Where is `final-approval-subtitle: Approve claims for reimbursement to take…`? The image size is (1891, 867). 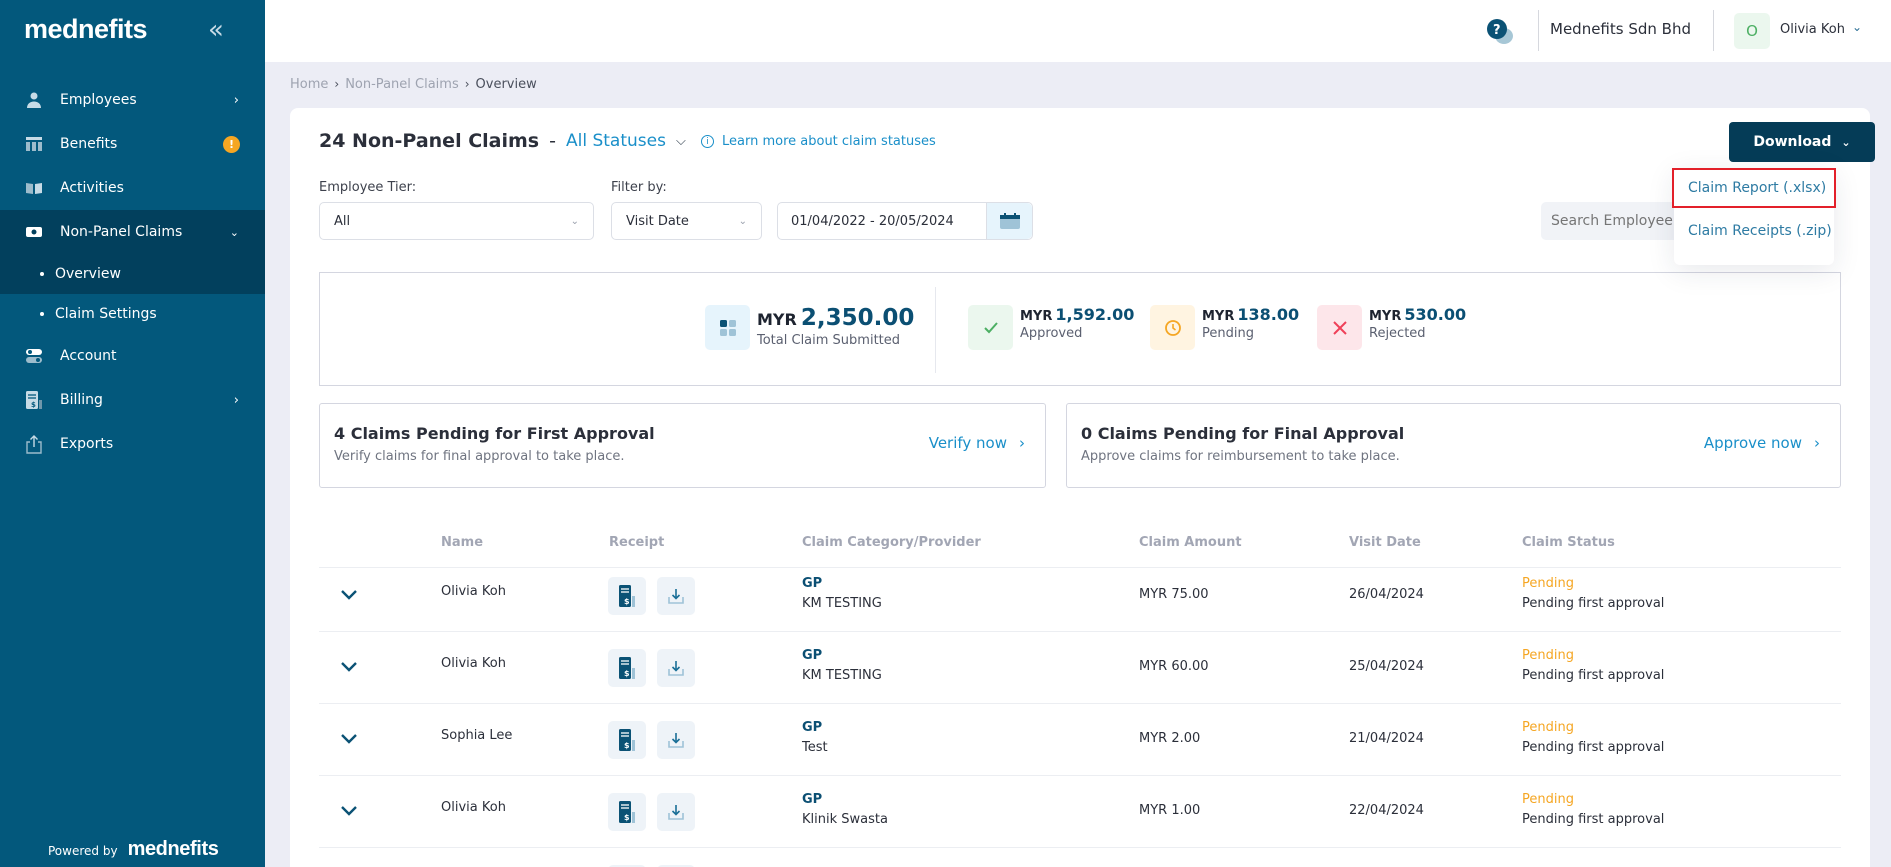 final-approval-subtitle: Approve claims for reimbursement to take… is located at coordinates (1240, 456).